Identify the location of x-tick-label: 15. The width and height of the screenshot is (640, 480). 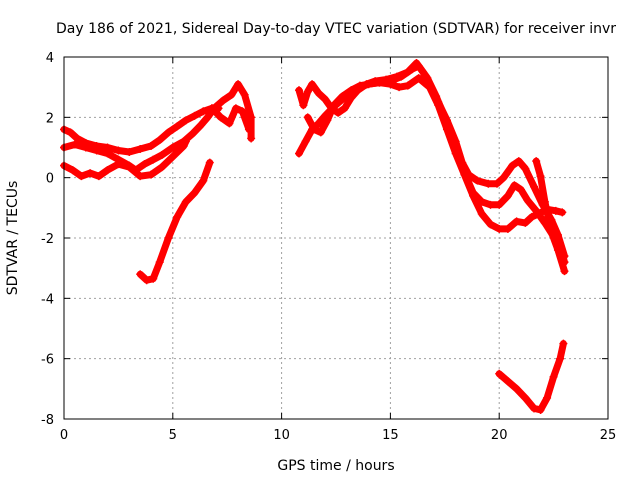
(390, 435).